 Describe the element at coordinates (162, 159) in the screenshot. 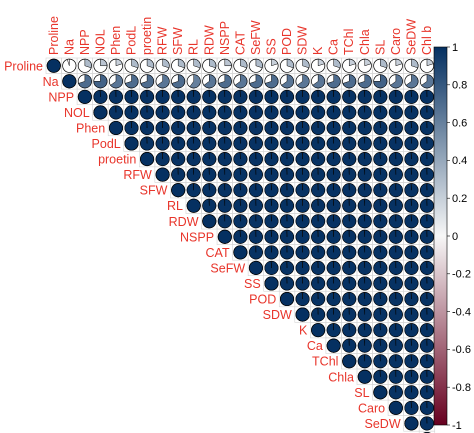

I see `corr-pie-proetin-RFW` at that location.